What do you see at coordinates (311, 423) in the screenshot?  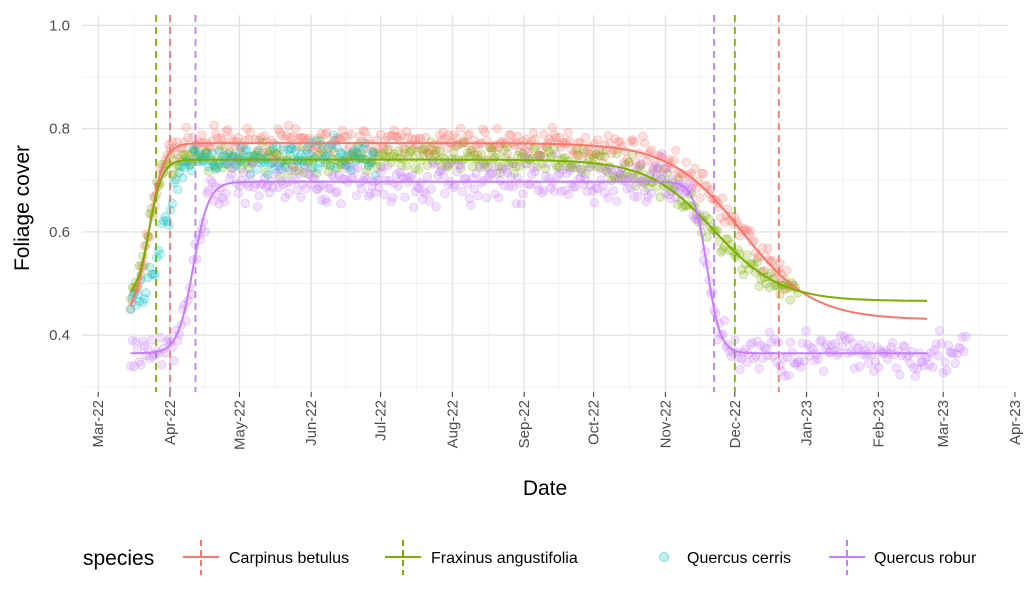 I see `x-tick-label: Jun-22` at bounding box center [311, 423].